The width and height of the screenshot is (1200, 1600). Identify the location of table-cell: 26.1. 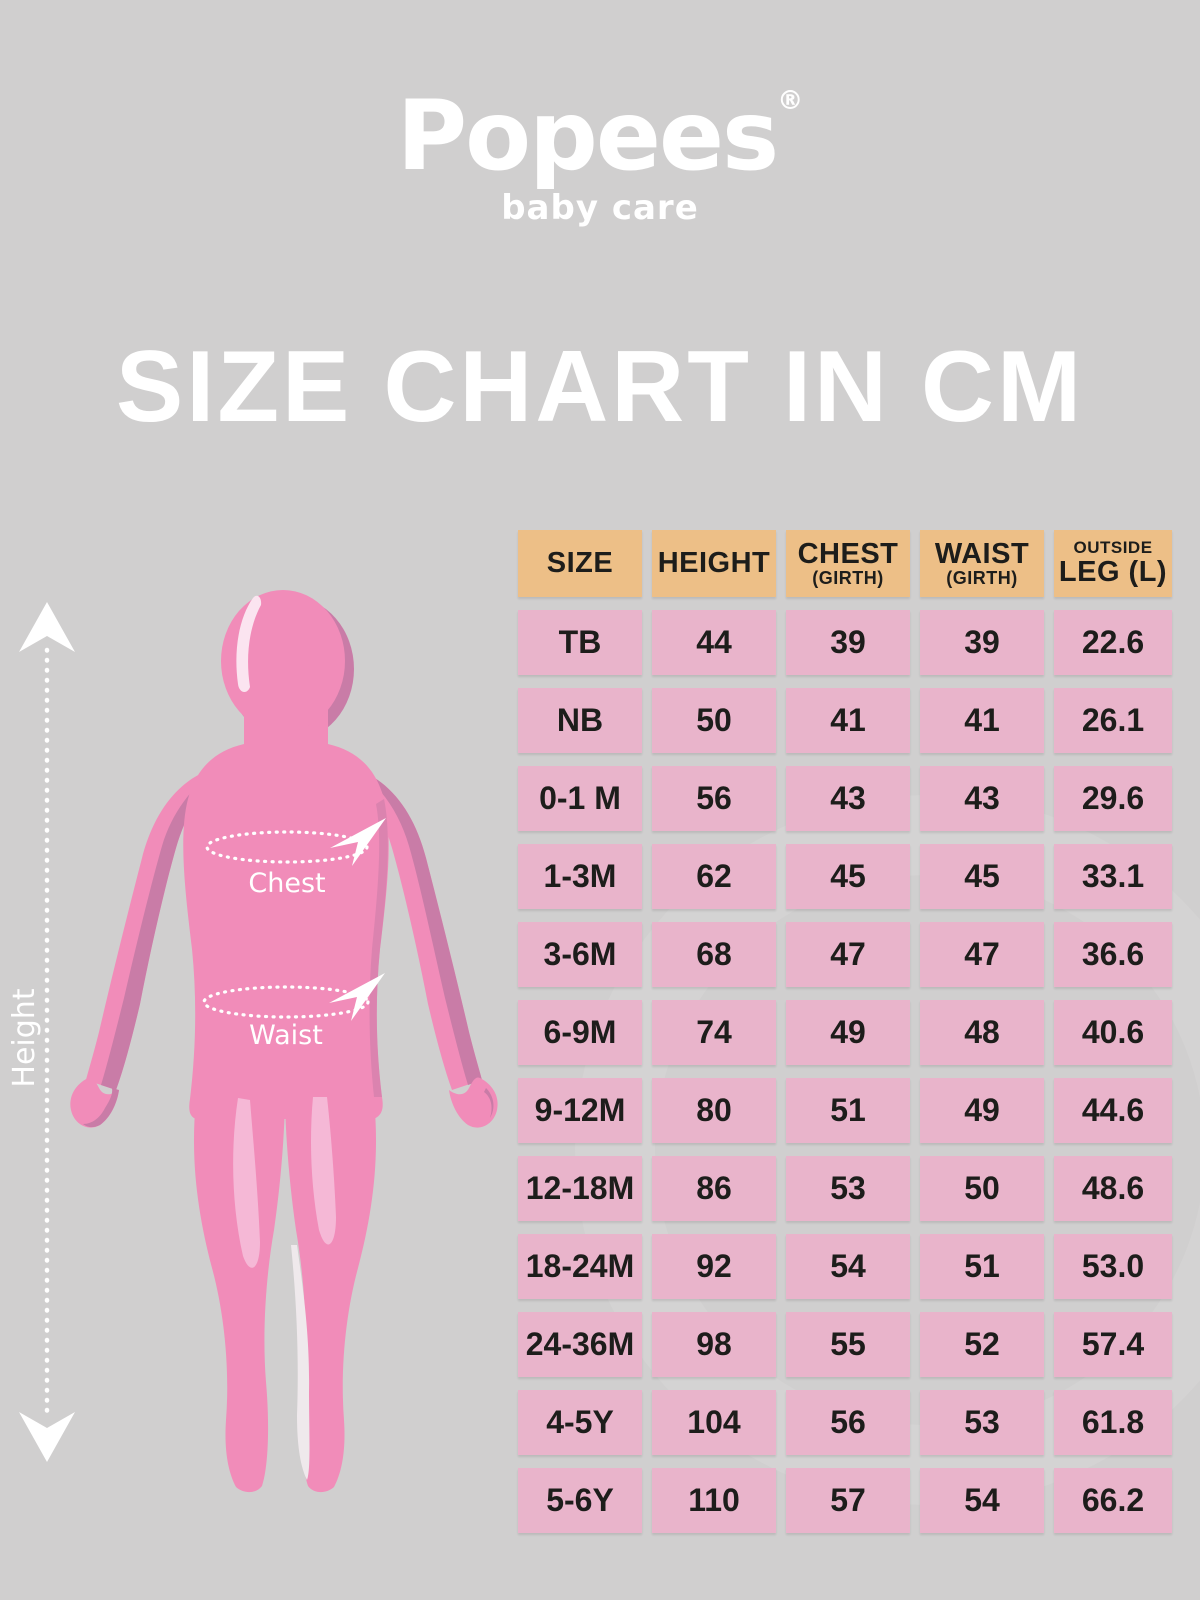
(1113, 720).